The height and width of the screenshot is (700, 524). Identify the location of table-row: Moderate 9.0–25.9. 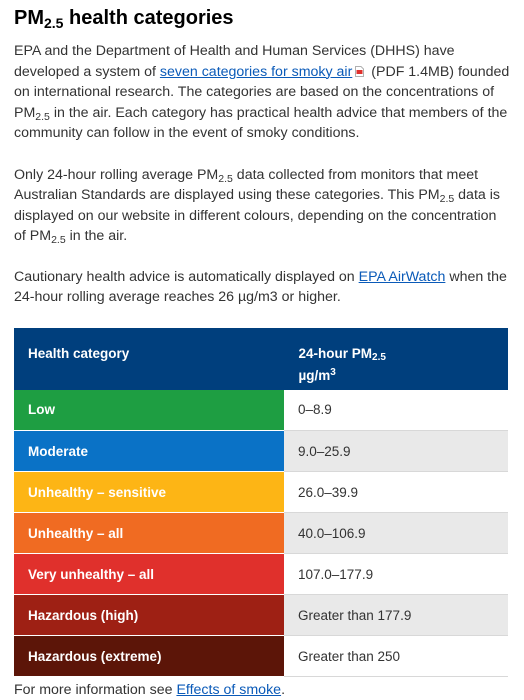
(261, 451).